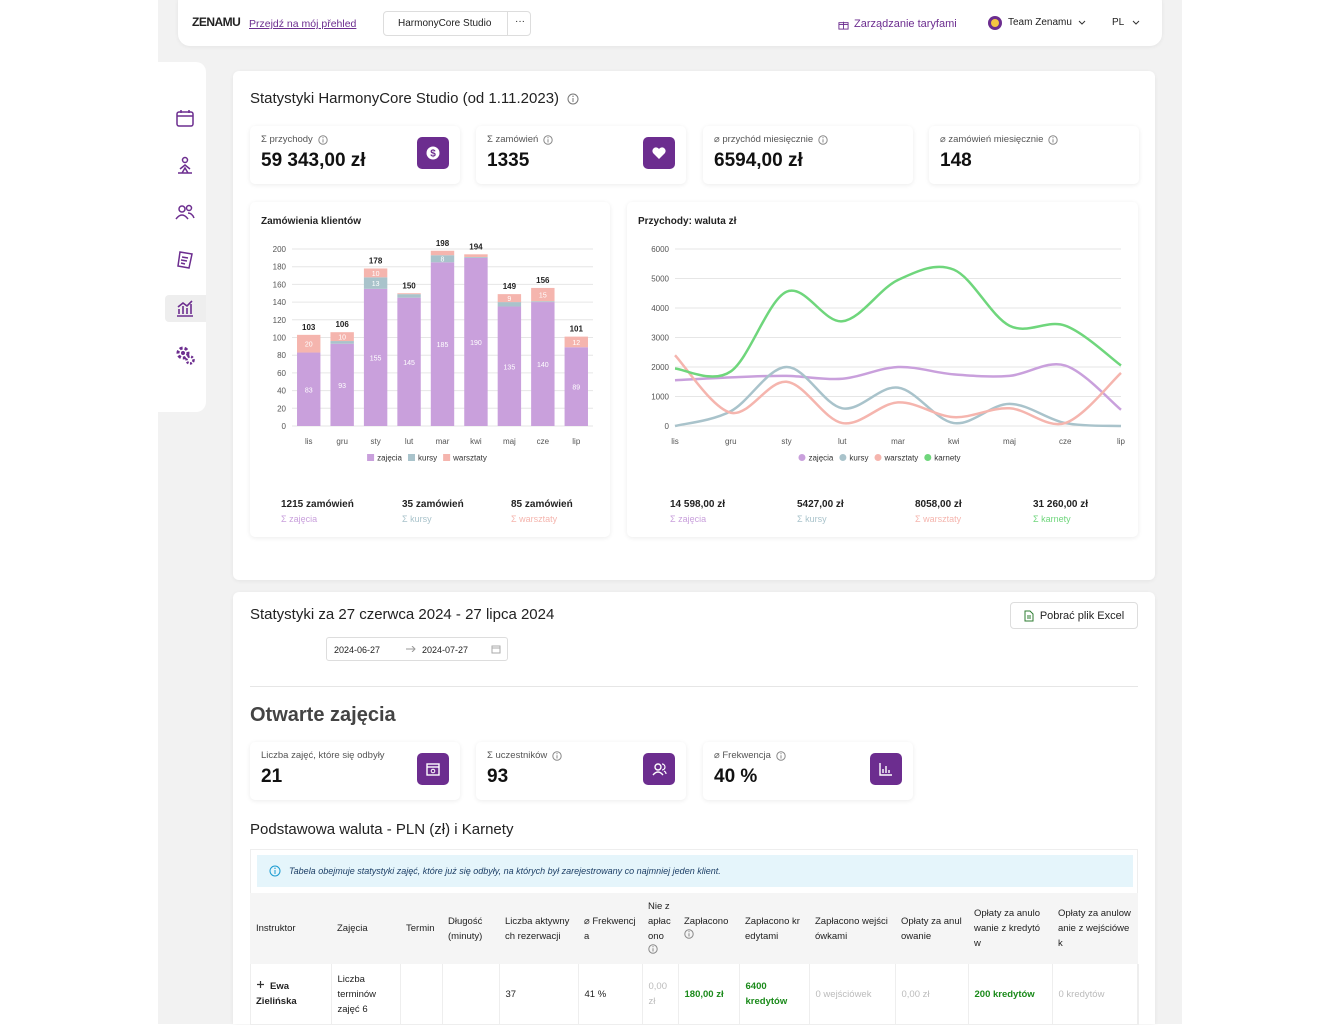  Describe the element at coordinates (808, 155) in the screenshot. I see `kpi-card: ⌀ przychód miesięcznie 6594,00 zł` at that location.